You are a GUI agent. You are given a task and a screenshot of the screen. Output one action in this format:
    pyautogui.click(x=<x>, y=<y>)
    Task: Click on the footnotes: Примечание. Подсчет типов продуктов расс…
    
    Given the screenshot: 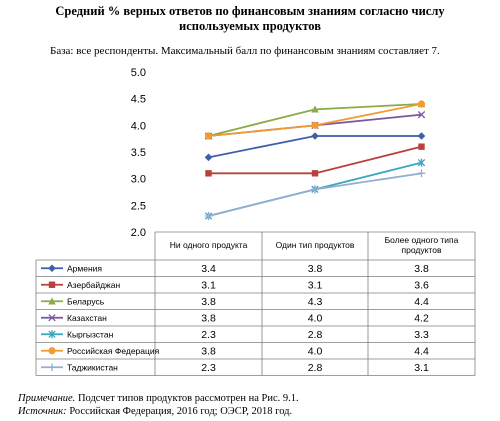 What is the action you would take?
    pyautogui.click(x=158, y=405)
    